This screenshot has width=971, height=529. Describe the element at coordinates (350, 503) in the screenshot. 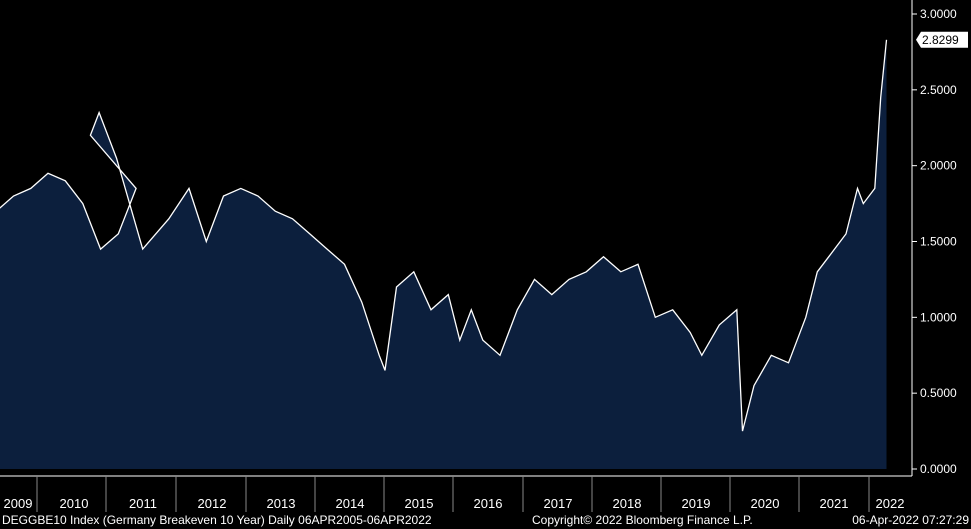

I see `x-tick-label: 2014` at that location.